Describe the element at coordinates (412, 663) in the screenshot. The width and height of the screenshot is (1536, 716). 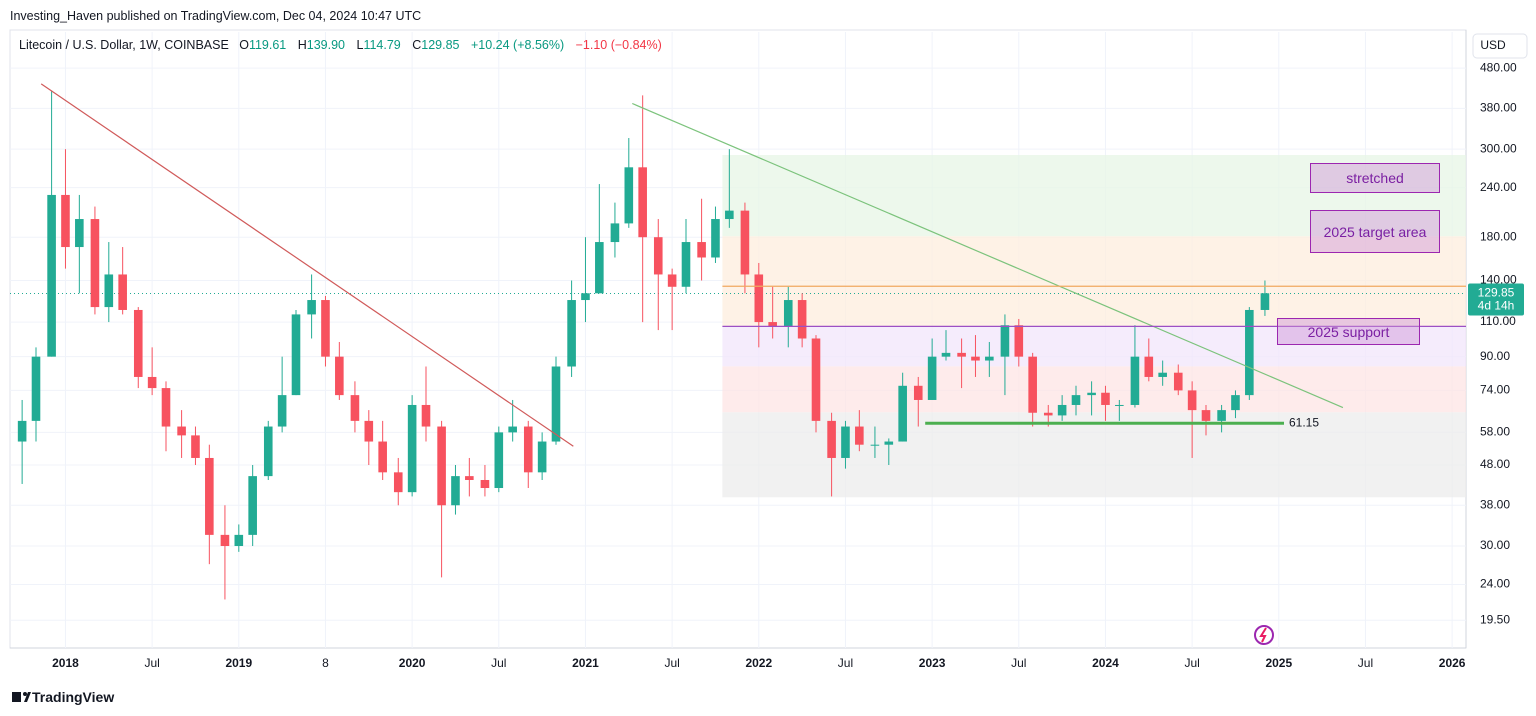
I see `x-tick-label: 2020` at that location.